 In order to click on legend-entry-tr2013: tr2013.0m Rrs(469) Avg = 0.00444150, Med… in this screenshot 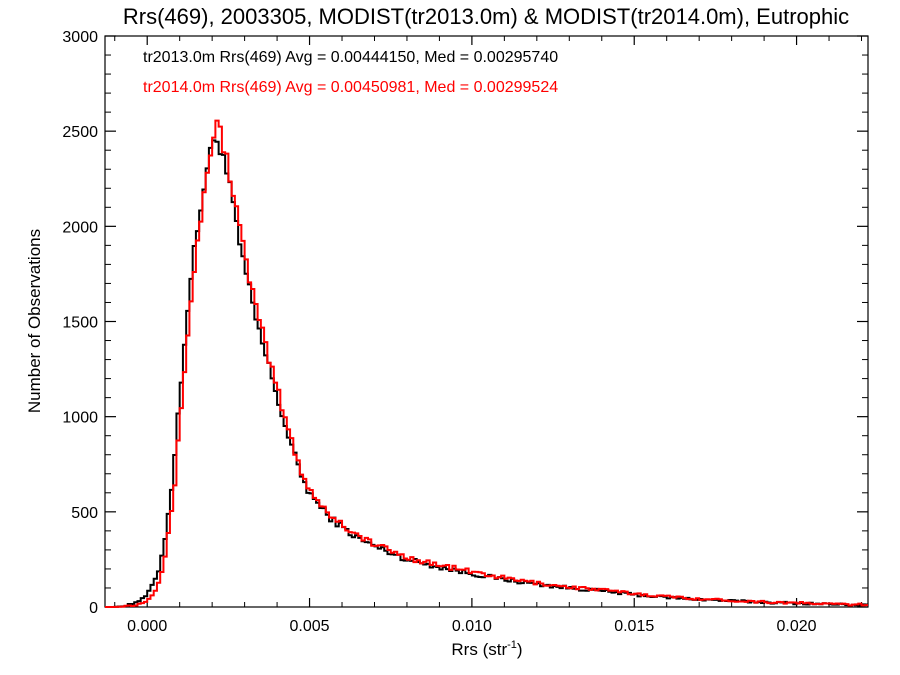, I will do `click(350, 57)`.